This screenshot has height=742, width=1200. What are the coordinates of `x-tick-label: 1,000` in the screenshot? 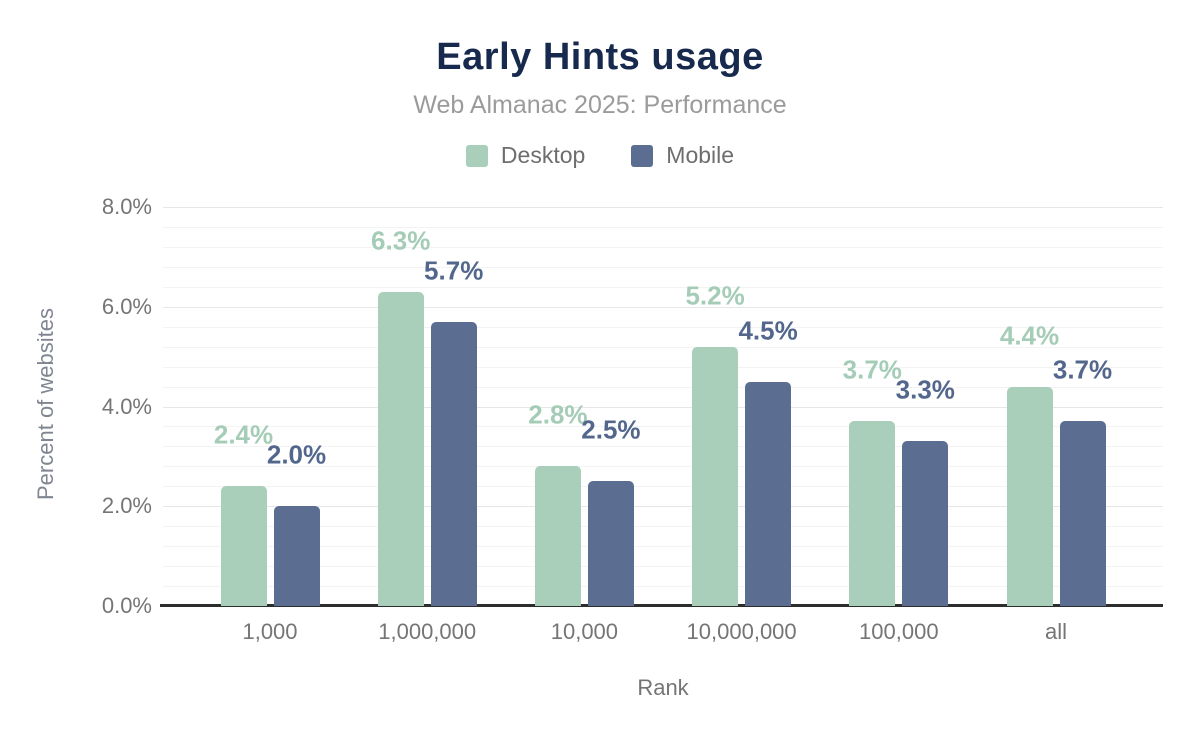 It's located at (270, 631).